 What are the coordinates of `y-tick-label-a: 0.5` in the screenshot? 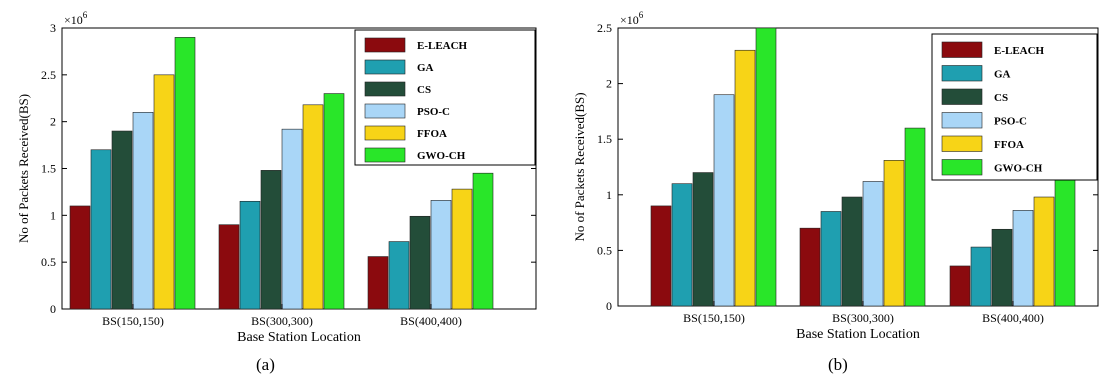 It's located at (48, 262).